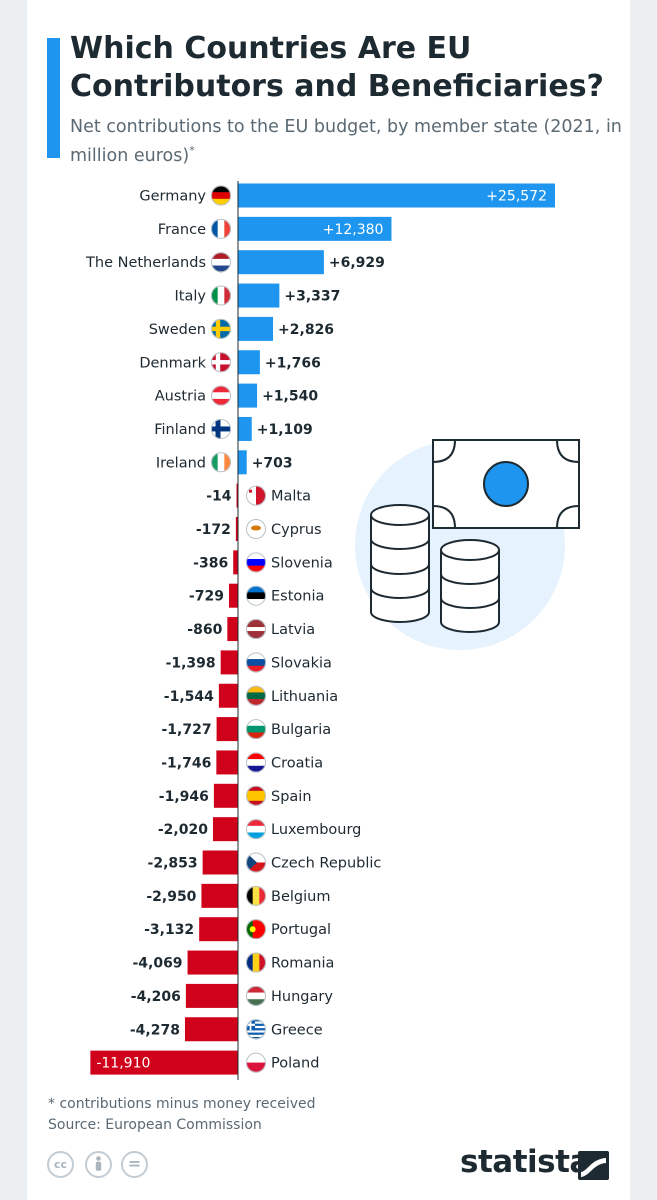 Image resolution: width=657 pixels, height=1200 pixels. Describe the element at coordinates (172, 197) in the screenshot. I see `category-label-germany: Germany` at that location.